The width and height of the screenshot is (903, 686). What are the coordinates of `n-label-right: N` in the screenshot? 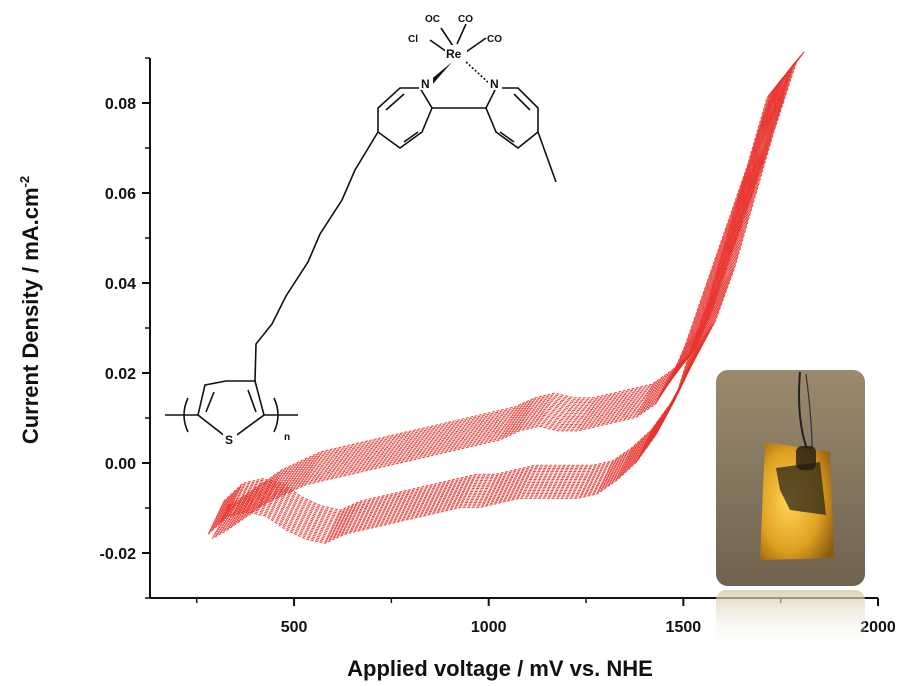 It's located at (494, 84).